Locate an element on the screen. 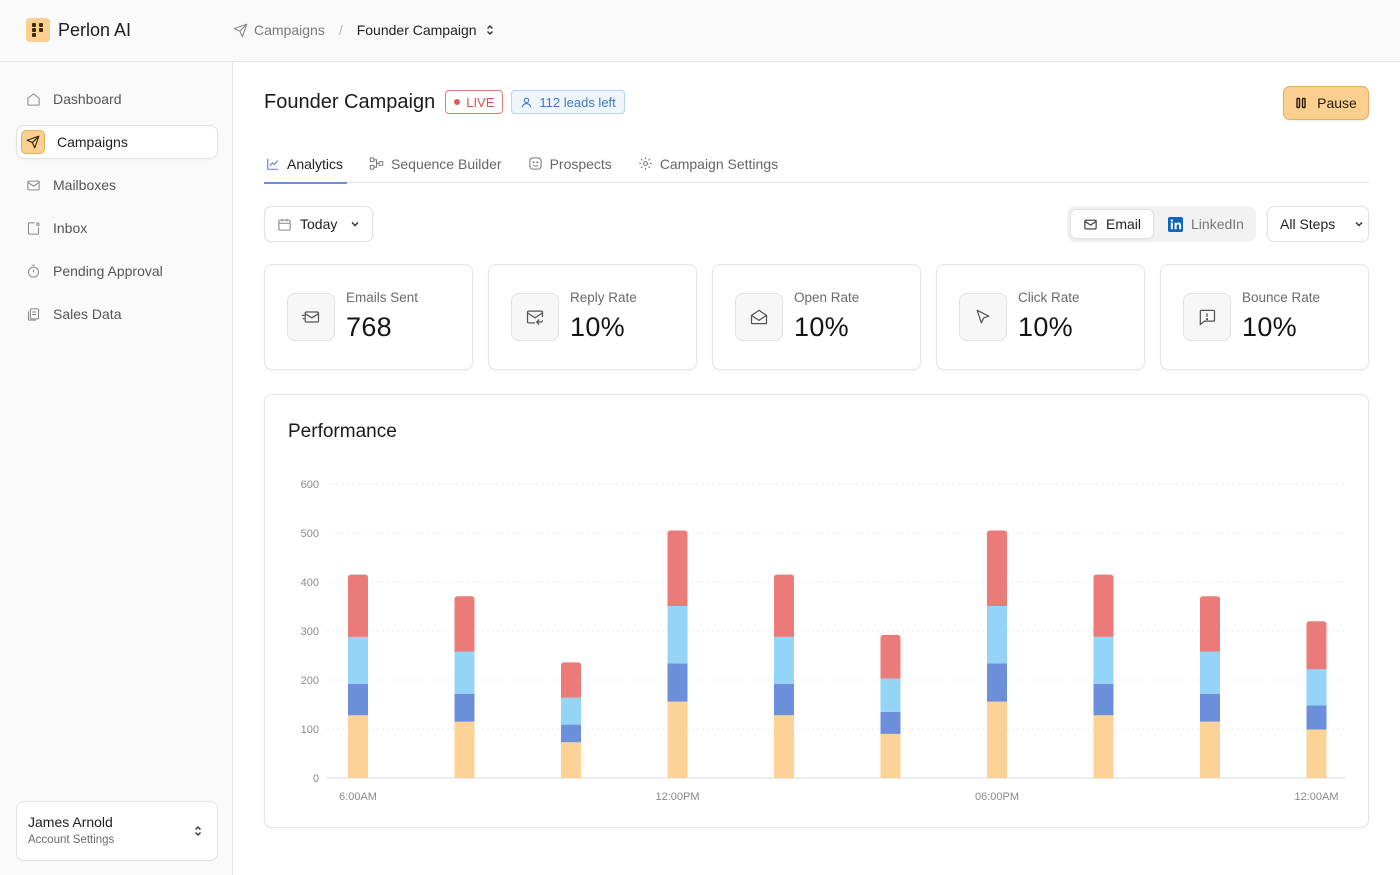  mail-open-icon is located at coordinates (759, 317).